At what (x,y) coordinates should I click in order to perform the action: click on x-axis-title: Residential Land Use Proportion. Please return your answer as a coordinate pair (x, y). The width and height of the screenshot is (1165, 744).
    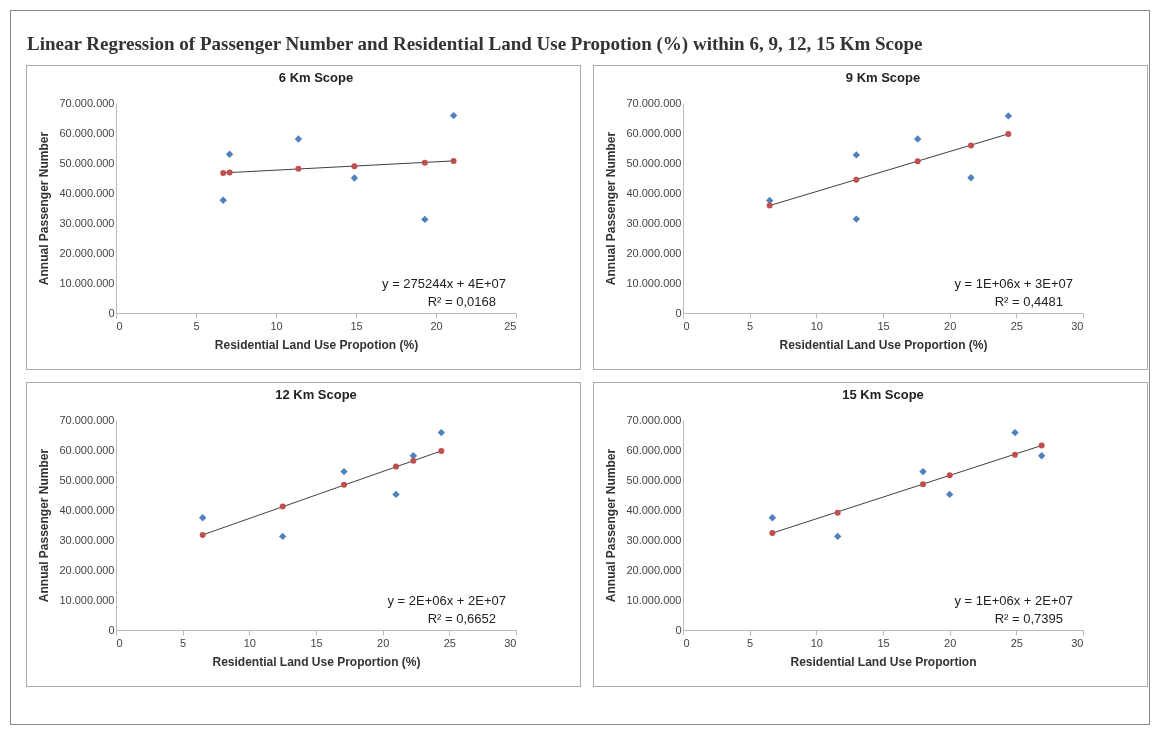
    Looking at the image, I should click on (883, 661).